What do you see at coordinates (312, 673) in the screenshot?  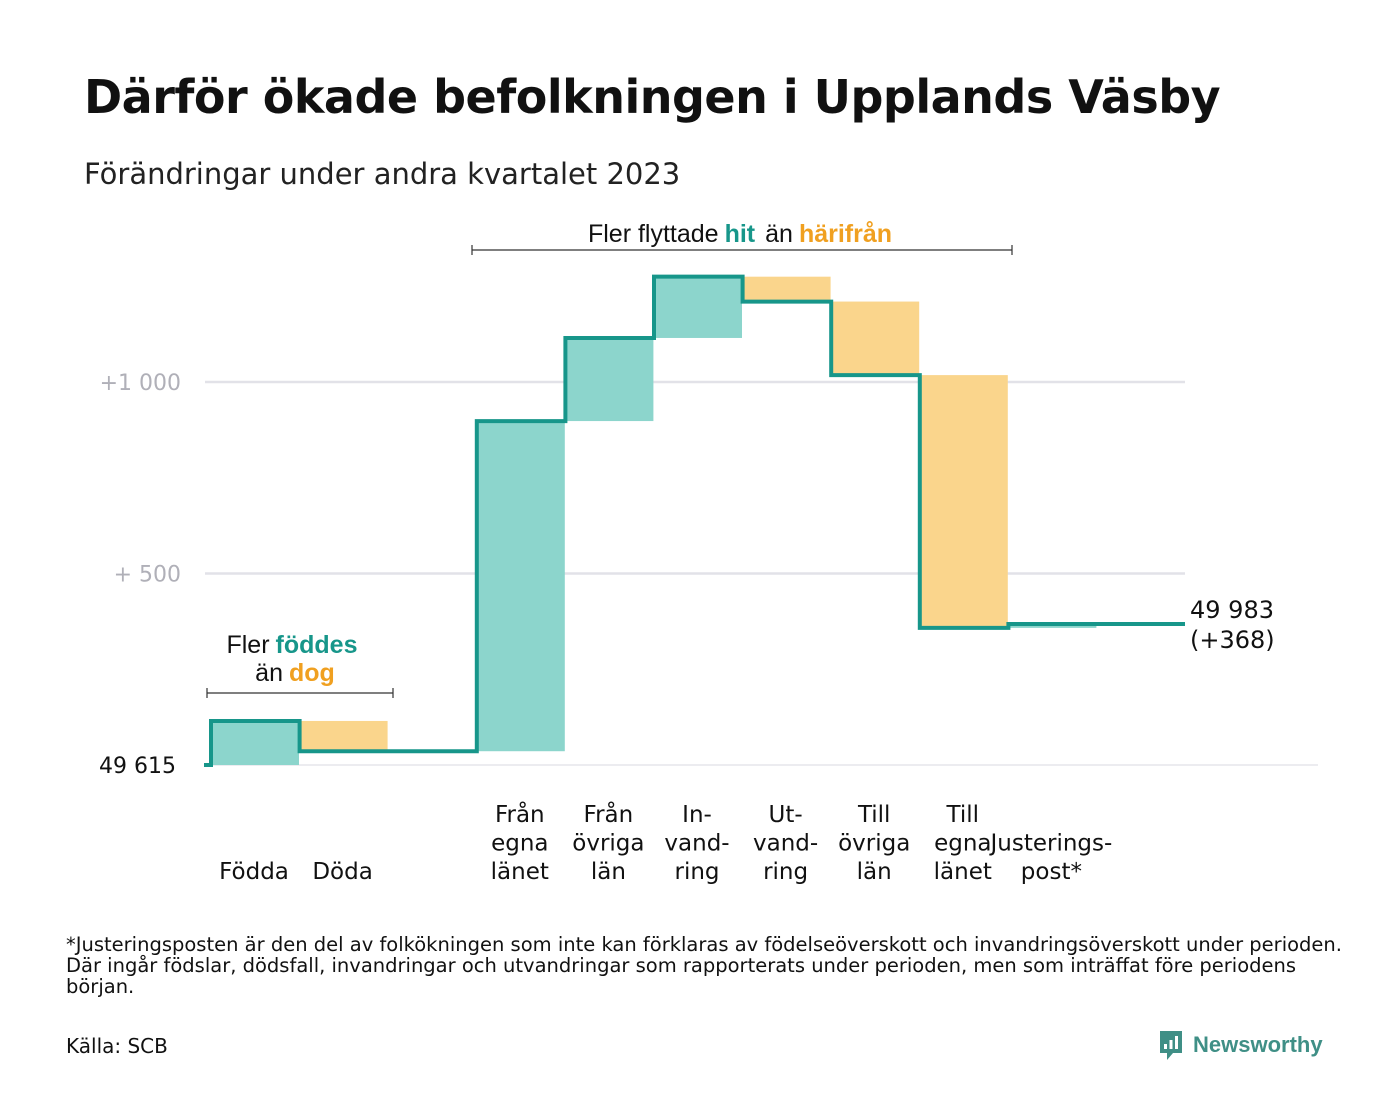 I see `annotation-natural-dog: dog` at bounding box center [312, 673].